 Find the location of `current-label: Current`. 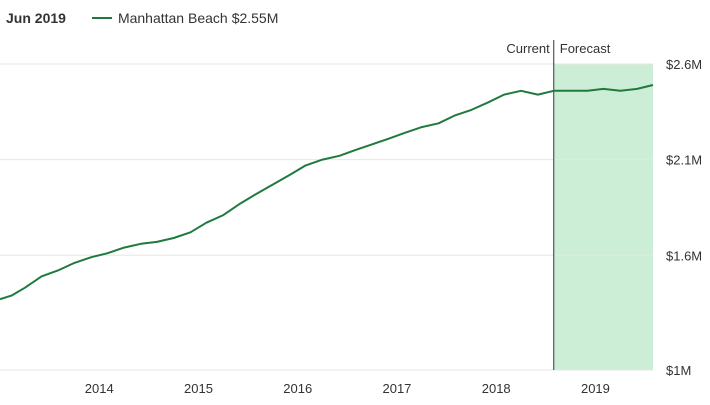

current-label: Current is located at coordinates (528, 48).